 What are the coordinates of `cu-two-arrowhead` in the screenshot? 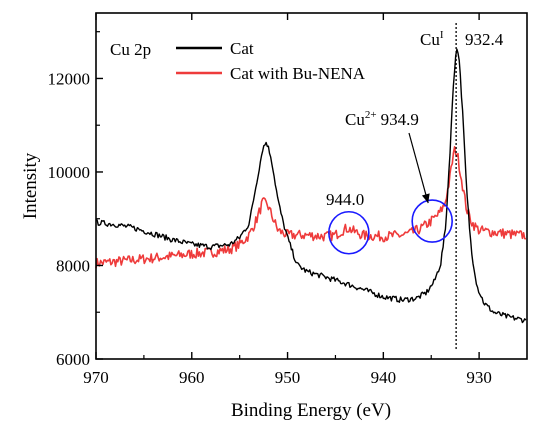 It's located at (425, 198).